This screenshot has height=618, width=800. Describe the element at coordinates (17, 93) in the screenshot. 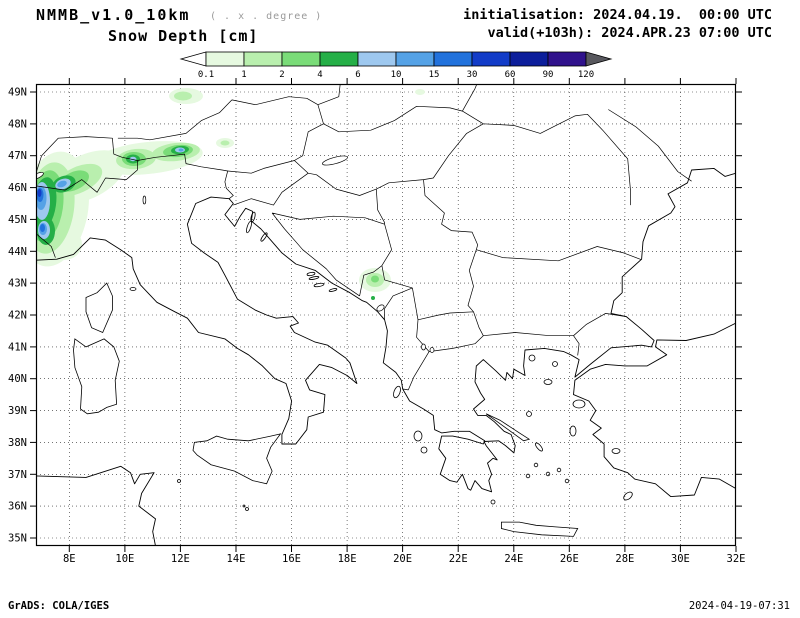

I see `lat-label: 49N` at that location.